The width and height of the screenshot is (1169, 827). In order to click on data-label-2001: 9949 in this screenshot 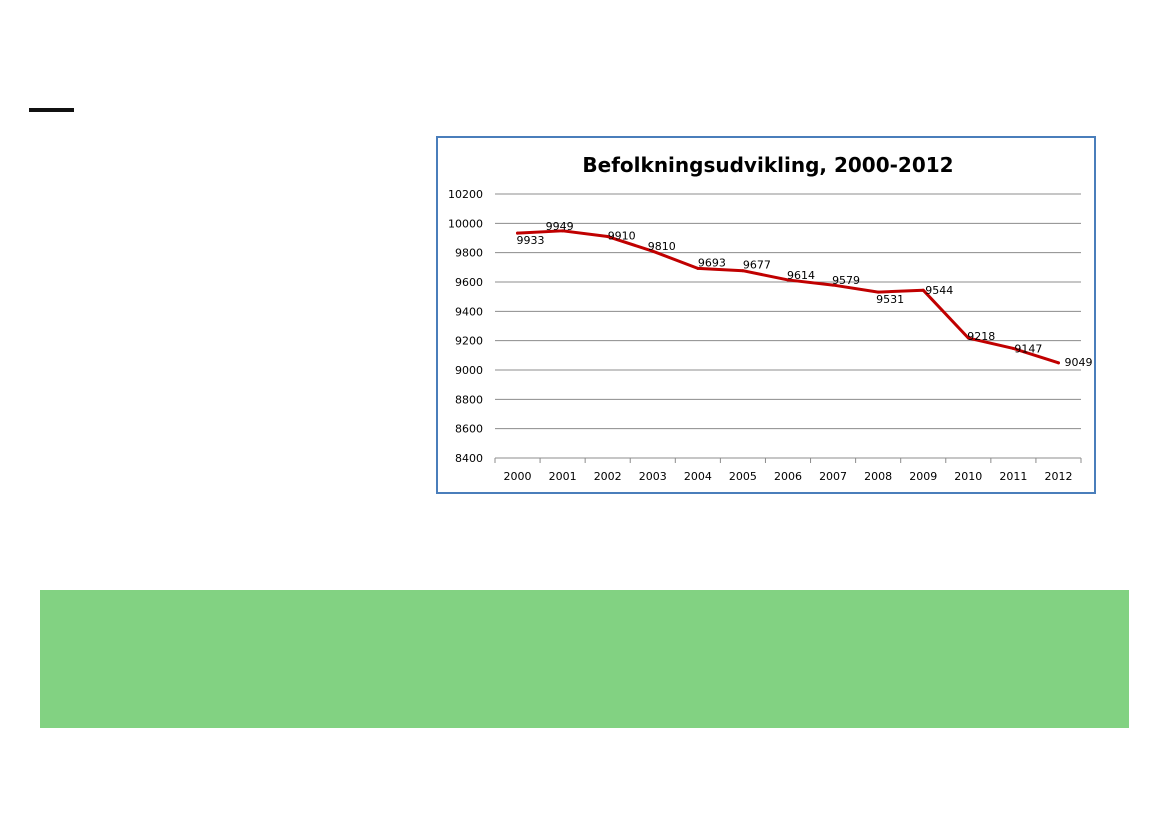, I will do `click(560, 226)`.